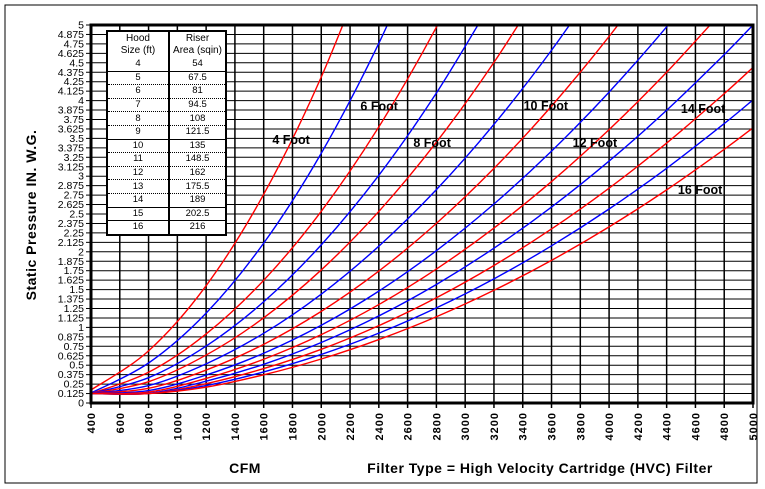 Image resolution: width=765 pixels, height=489 pixels. I want to click on hood-size-cell: 16, so click(138, 227).